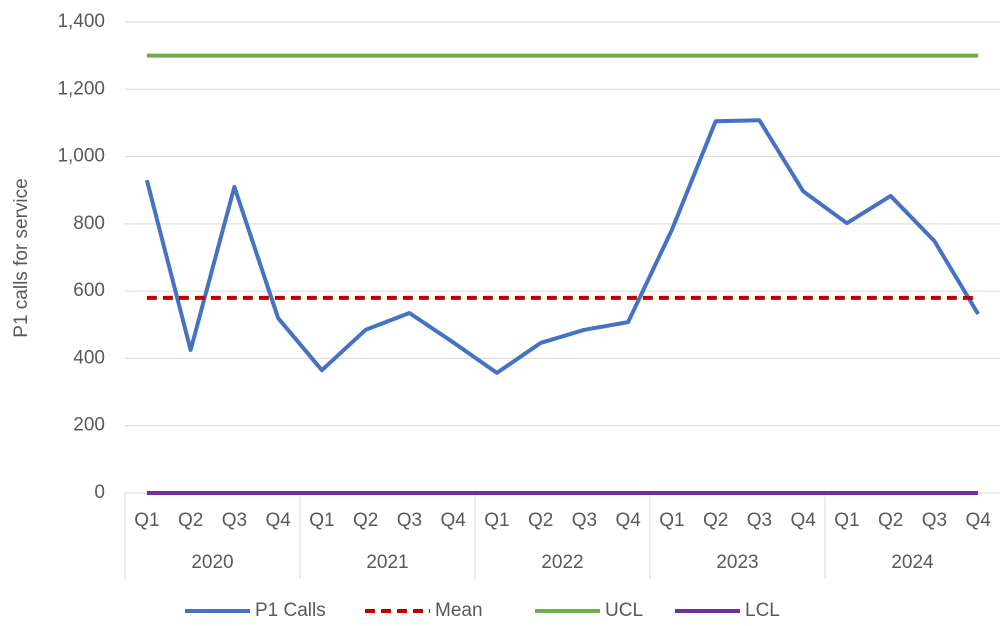  Describe the element at coordinates (89, 223) in the screenshot. I see `y-tick-label: 800` at that location.